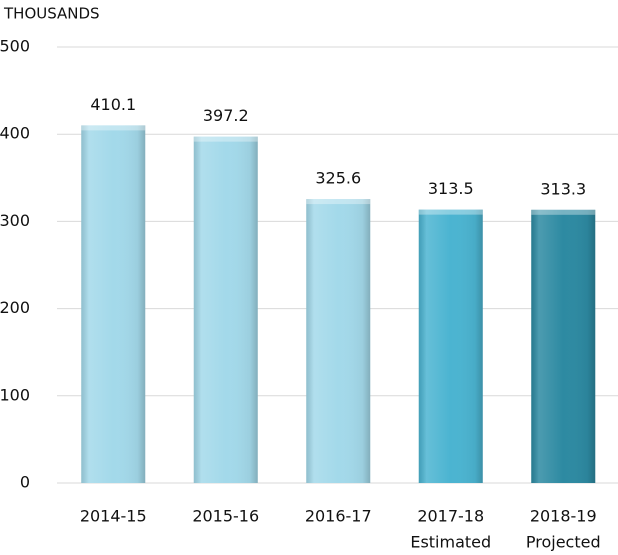  What do you see at coordinates (563, 188) in the screenshot?
I see `value-label: 313.3` at bounding box center [563, 188].